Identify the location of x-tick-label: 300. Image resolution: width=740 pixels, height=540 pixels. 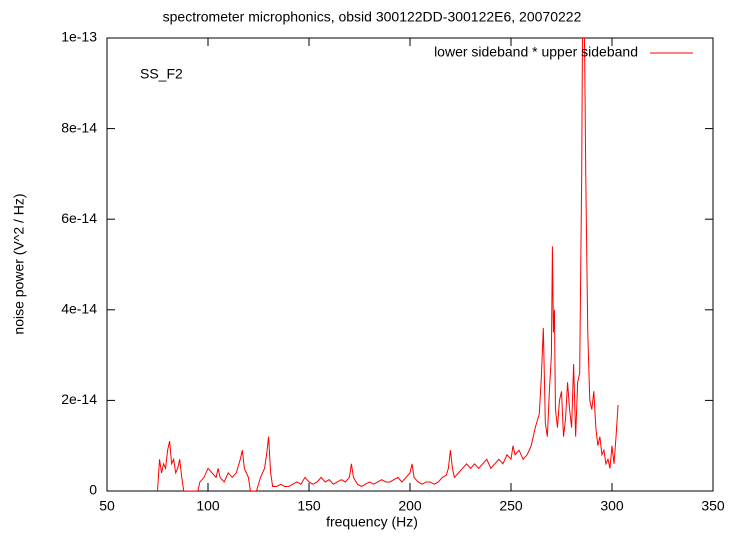
(612, 506).